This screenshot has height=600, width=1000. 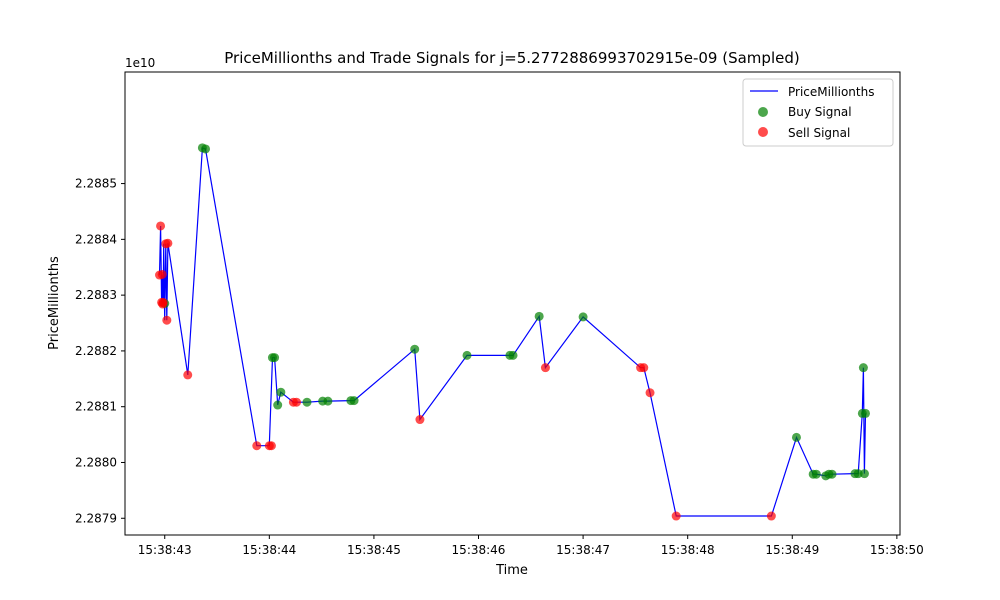 What do you see at coordinates (763, 112) in the screenshot?
I see `legend-buy-swatch` at bounding box center [763, 112].